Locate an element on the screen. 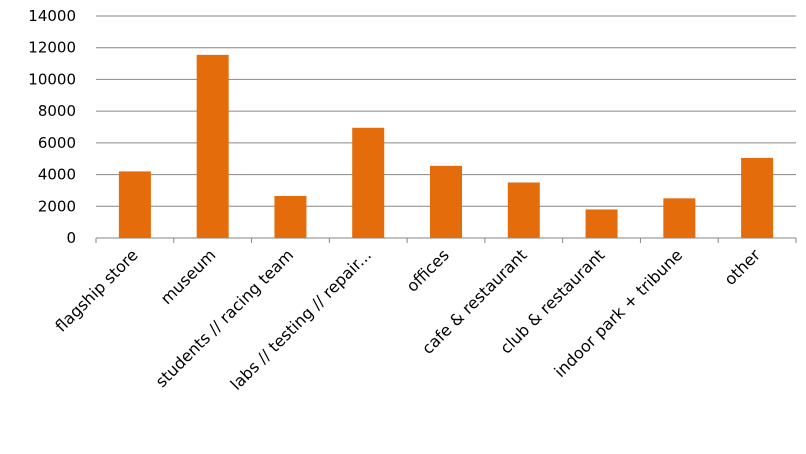  y-tick-label: 8000 is located at coordinates (57, 111).